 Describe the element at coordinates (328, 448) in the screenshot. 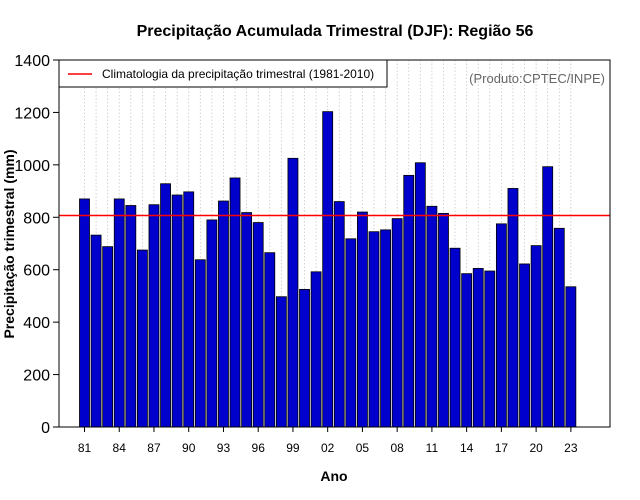

I see `x-tick-label-2002: 02` at that location.